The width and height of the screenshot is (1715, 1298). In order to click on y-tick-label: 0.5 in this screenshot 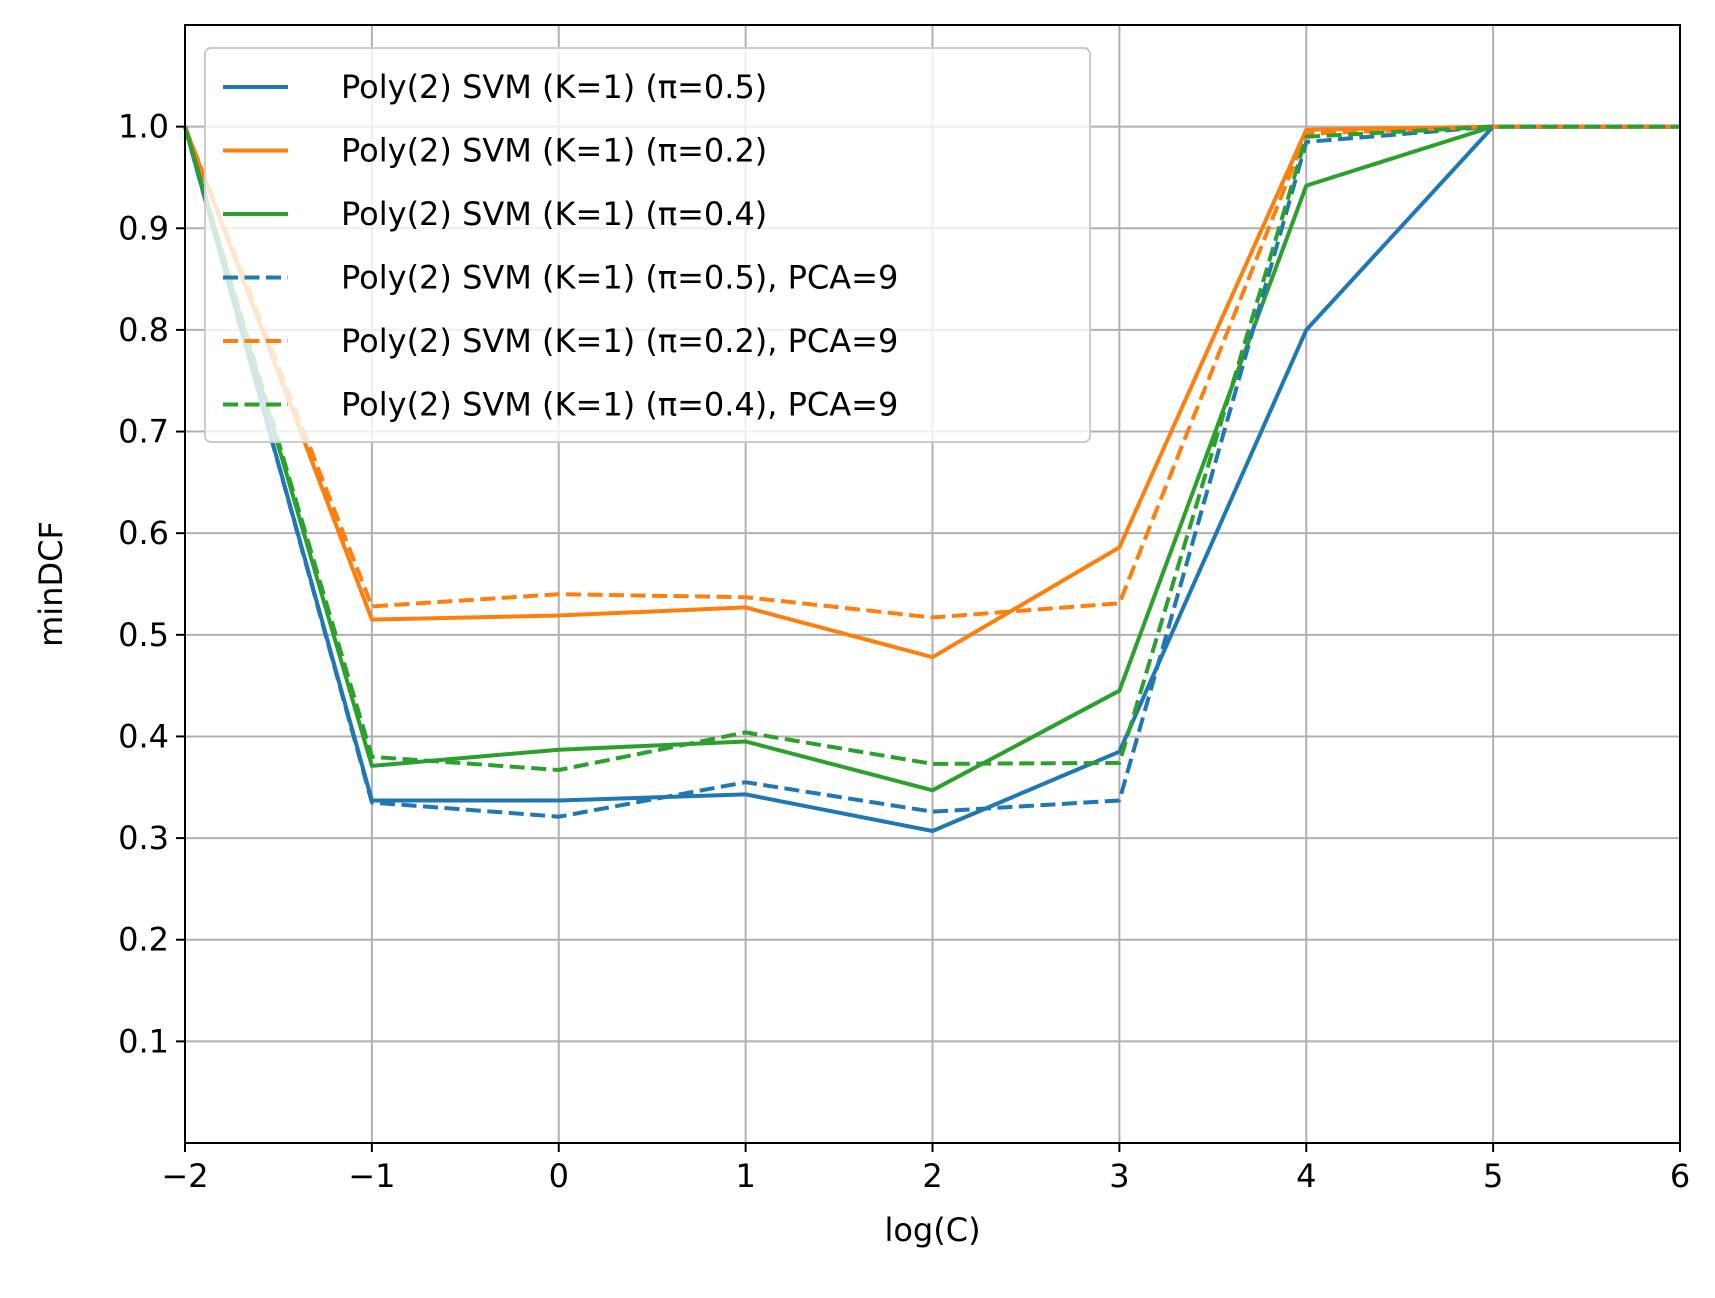, I will do `click(143, 635)`.